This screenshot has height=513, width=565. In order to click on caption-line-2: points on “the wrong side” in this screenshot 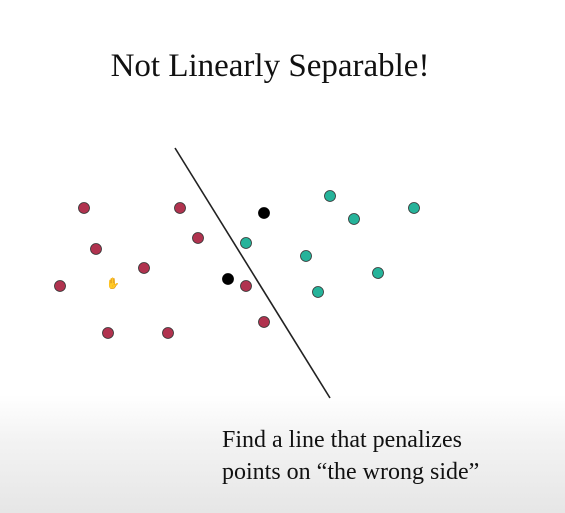, I will do `click(351, 472)`.